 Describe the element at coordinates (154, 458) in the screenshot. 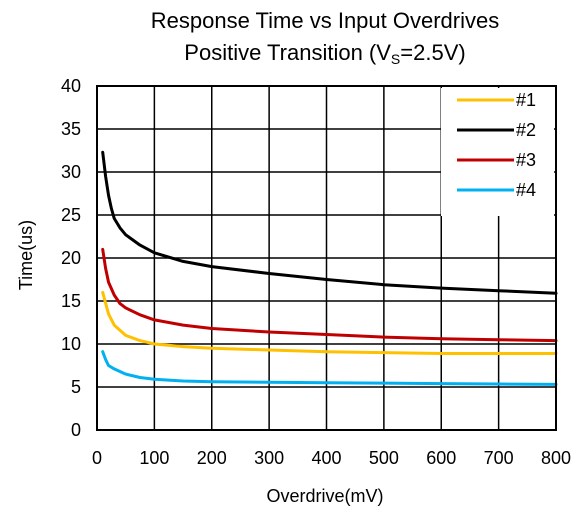

I see `x-tick-label-1: 100` at that location.